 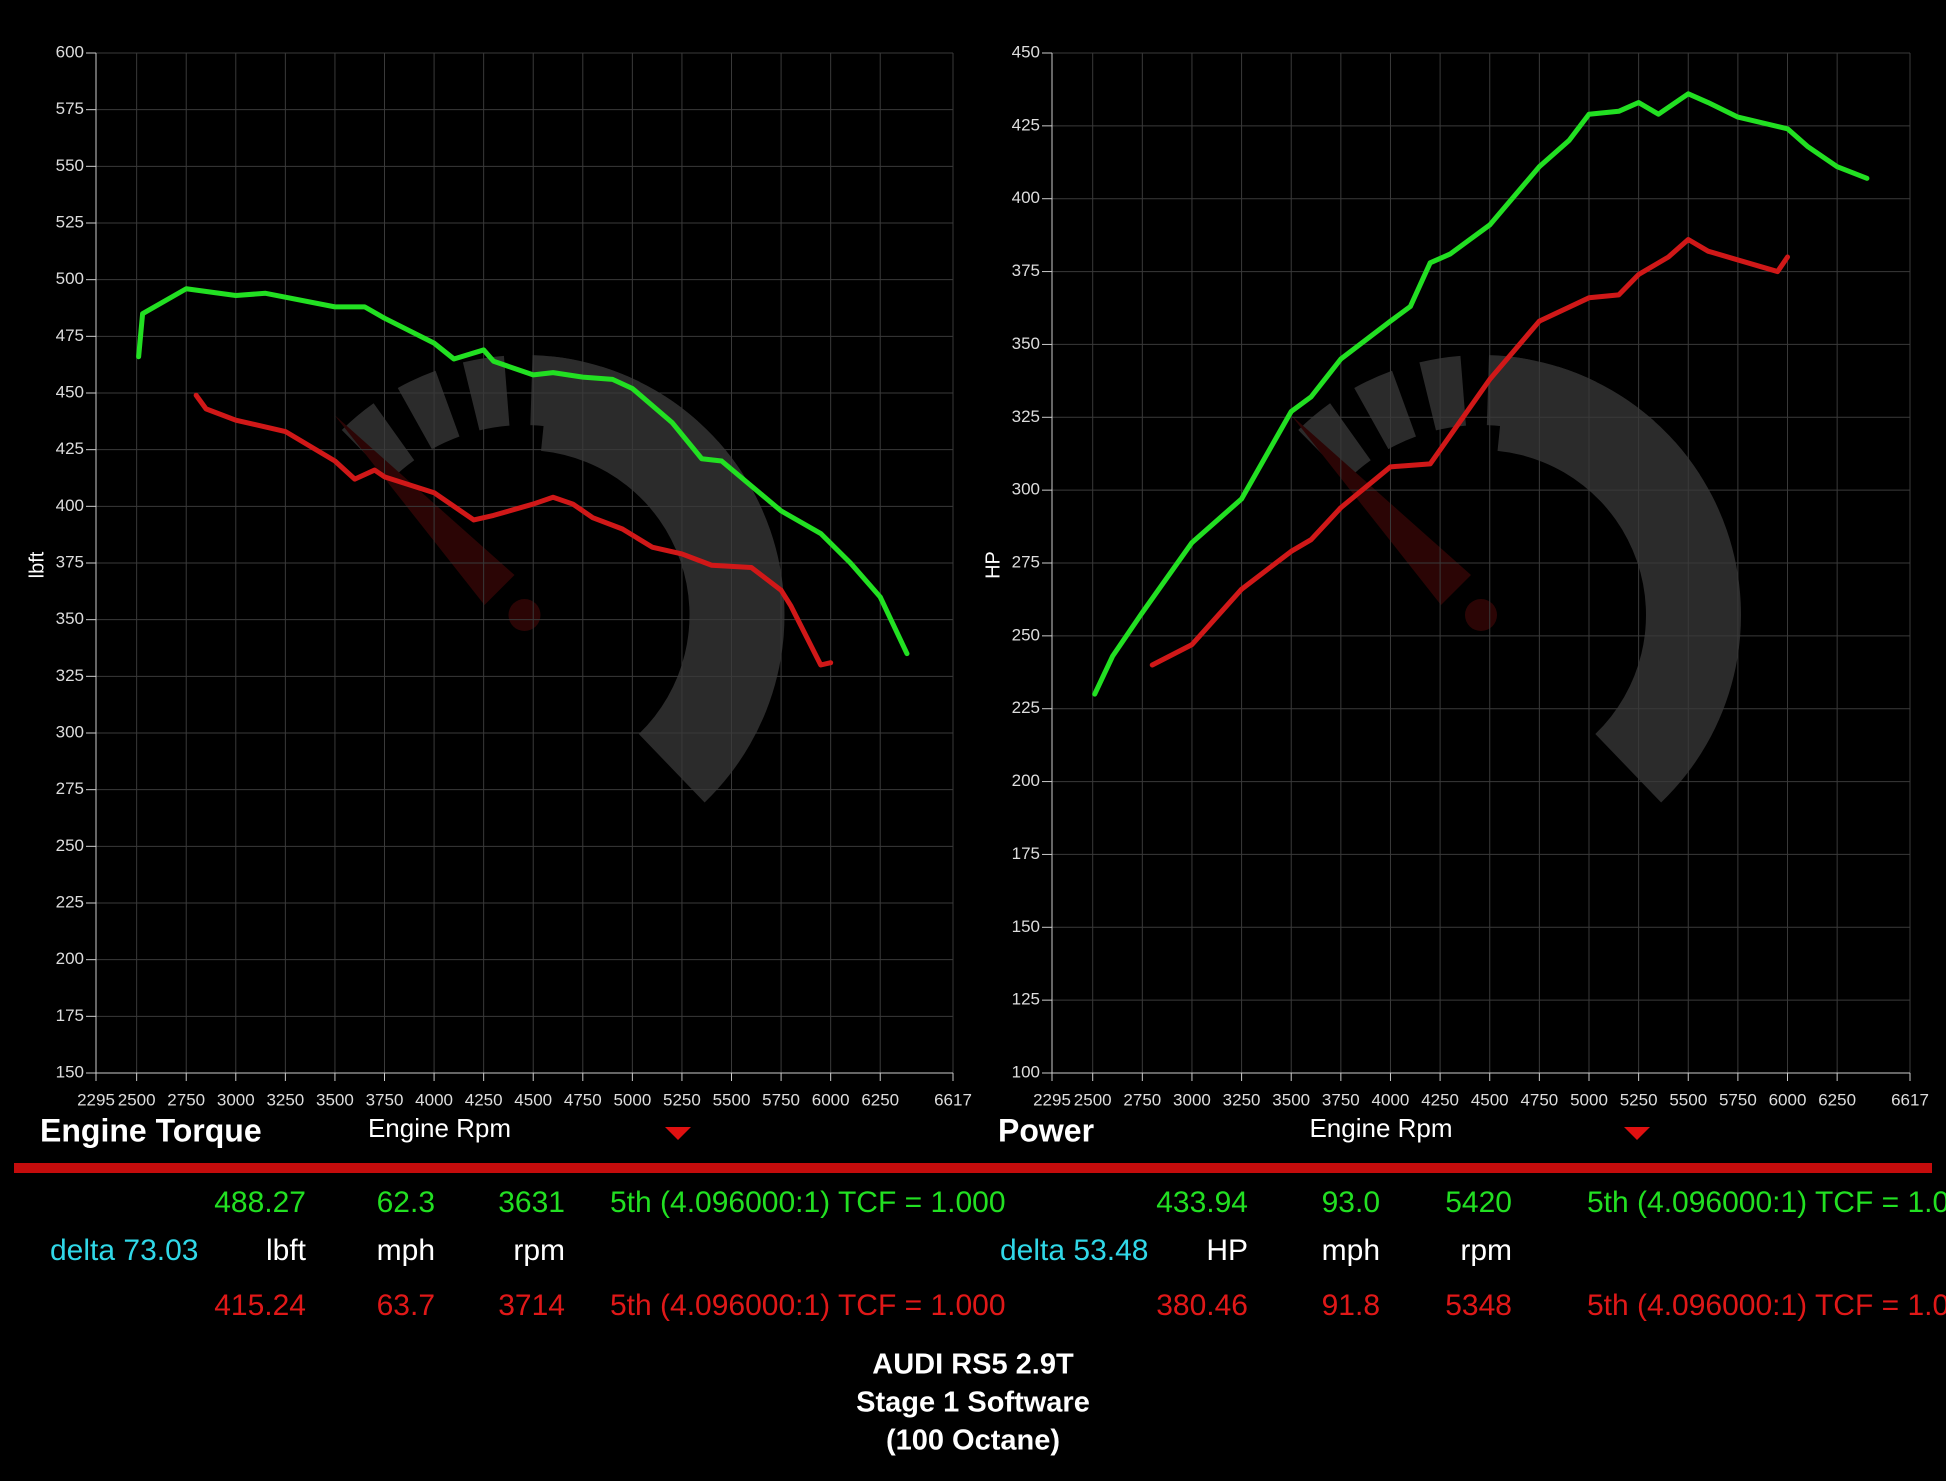 I want to click on y-tick-label: 425, so click(x=70, y=448).